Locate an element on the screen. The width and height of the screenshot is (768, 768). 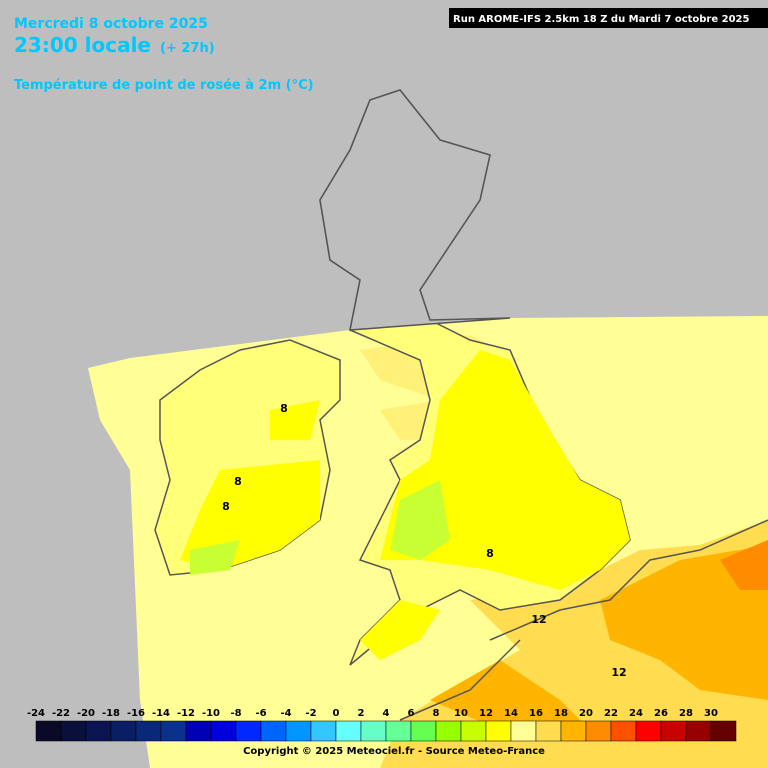
legend-tick: -20 is located at coordinates (86, 713).